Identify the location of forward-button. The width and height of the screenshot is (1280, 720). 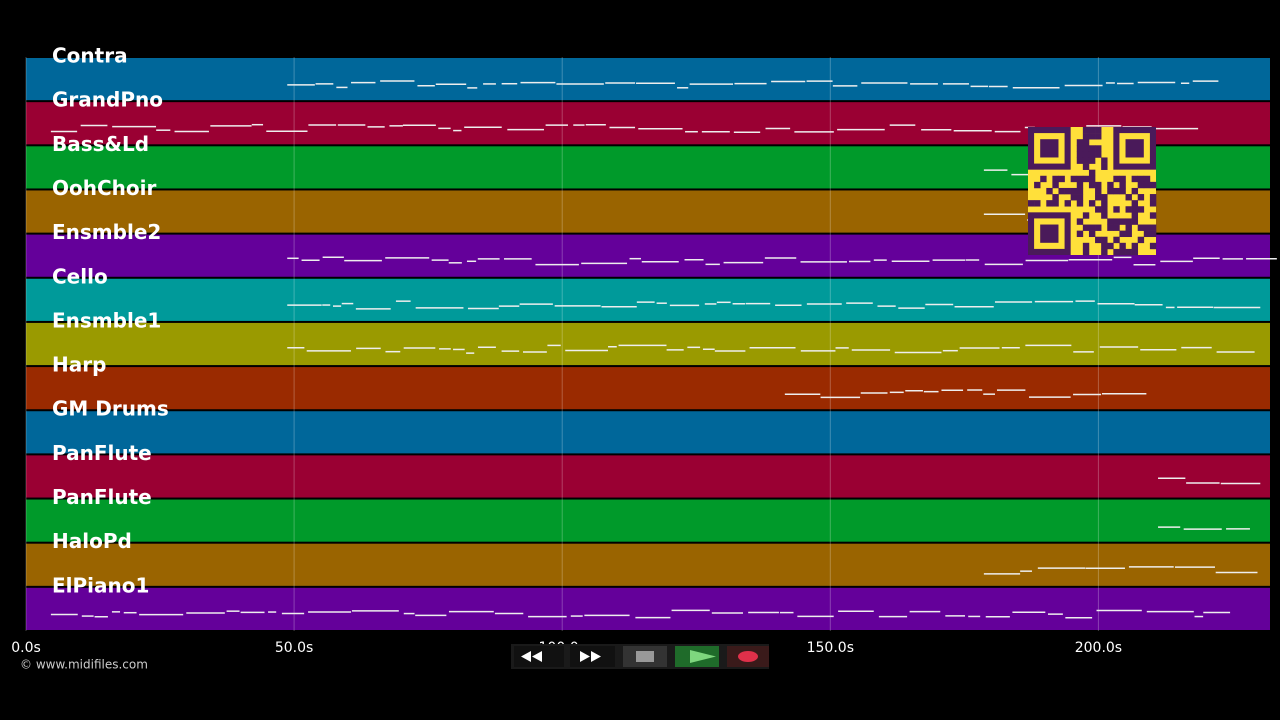
(592, 656).